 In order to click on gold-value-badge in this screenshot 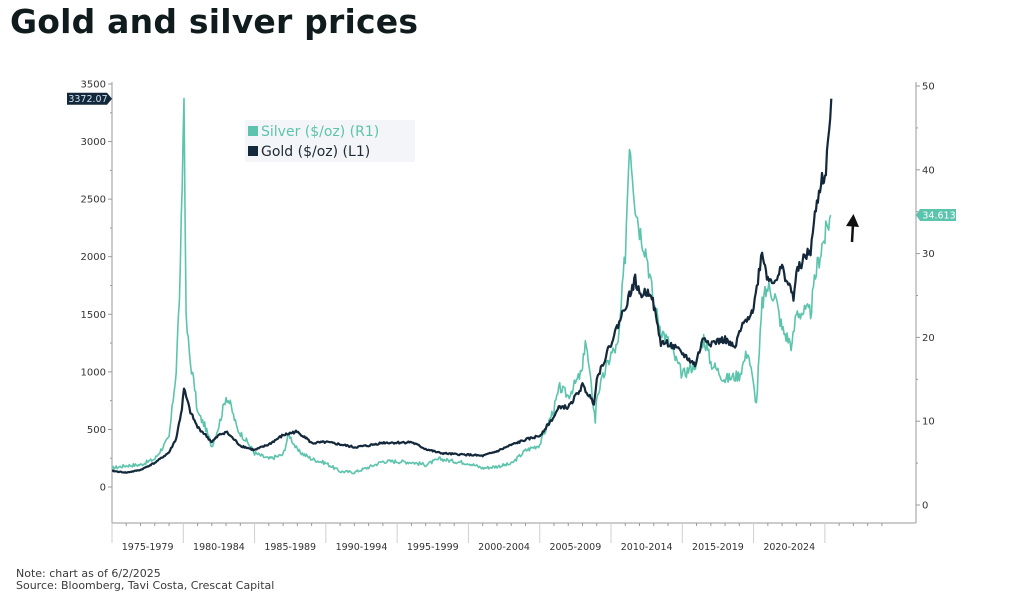, I will do `click(89, 98)`.